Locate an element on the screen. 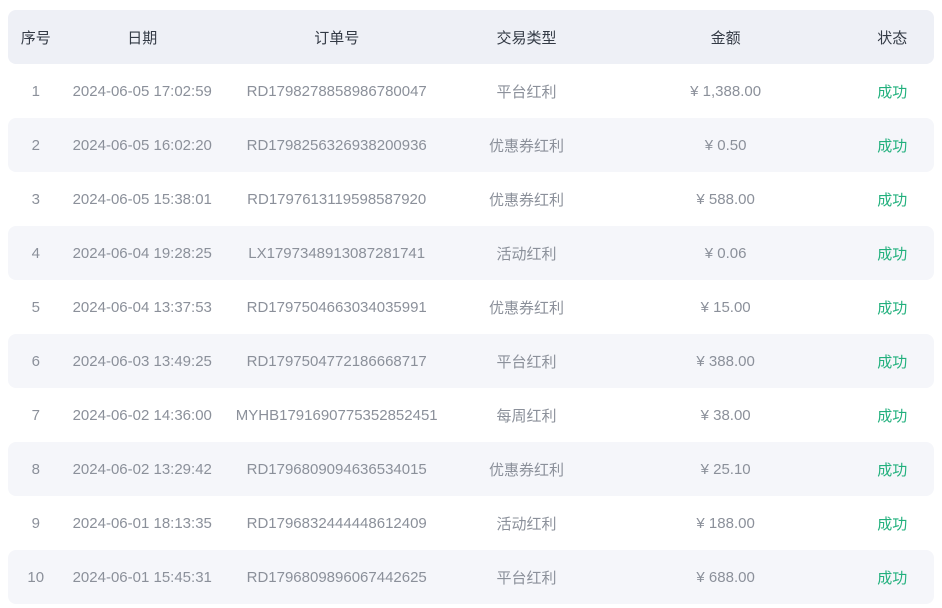  cell-order-no: RD1796809896067442625 is located at coordinates (336, 577).